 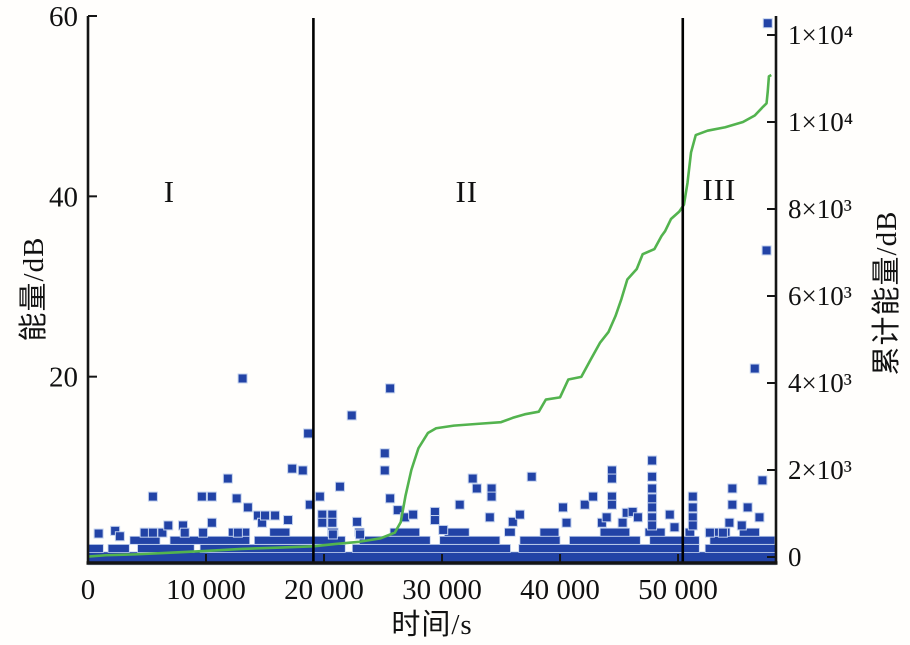 I want to click on left-tick-label: 40, so click(x=63, y=197).